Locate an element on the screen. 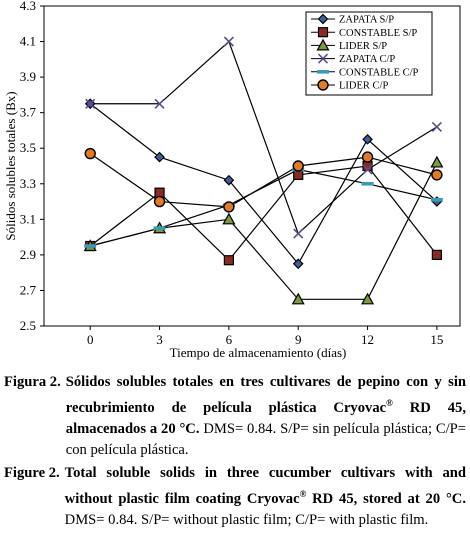 The image size is (470, 550). x-tick-label: 0 is located at coordinates (90, 339).